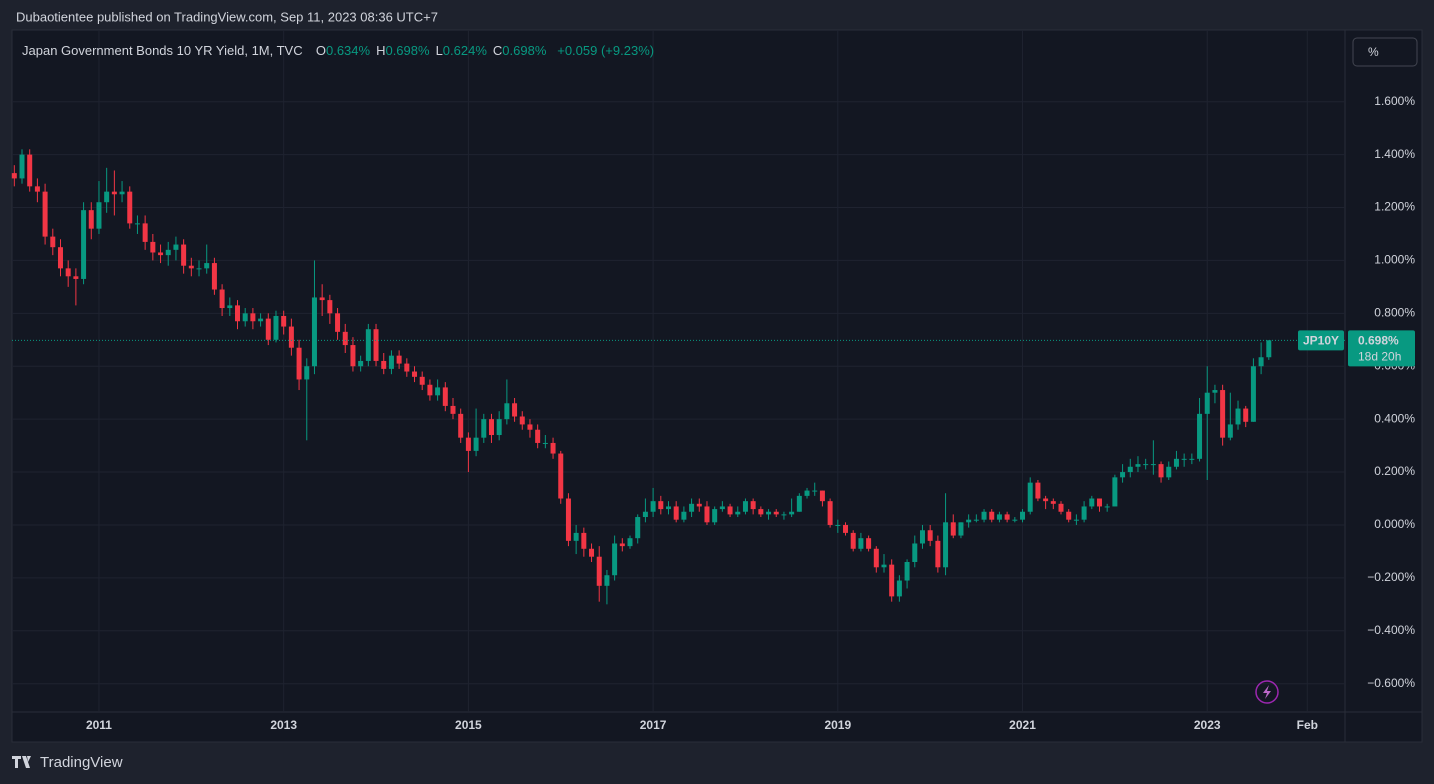  I want to click on ohlc-value: 0.698%, so click(407, 50).